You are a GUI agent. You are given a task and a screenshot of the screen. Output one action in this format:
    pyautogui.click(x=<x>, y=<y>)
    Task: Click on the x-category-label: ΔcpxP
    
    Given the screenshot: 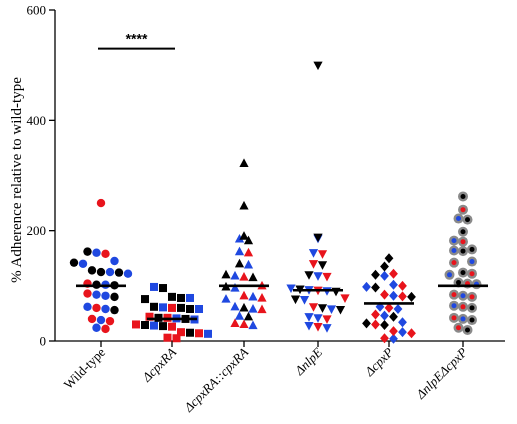 What is the action you would take?
    pyautogui.click(x=378, y=361)
    